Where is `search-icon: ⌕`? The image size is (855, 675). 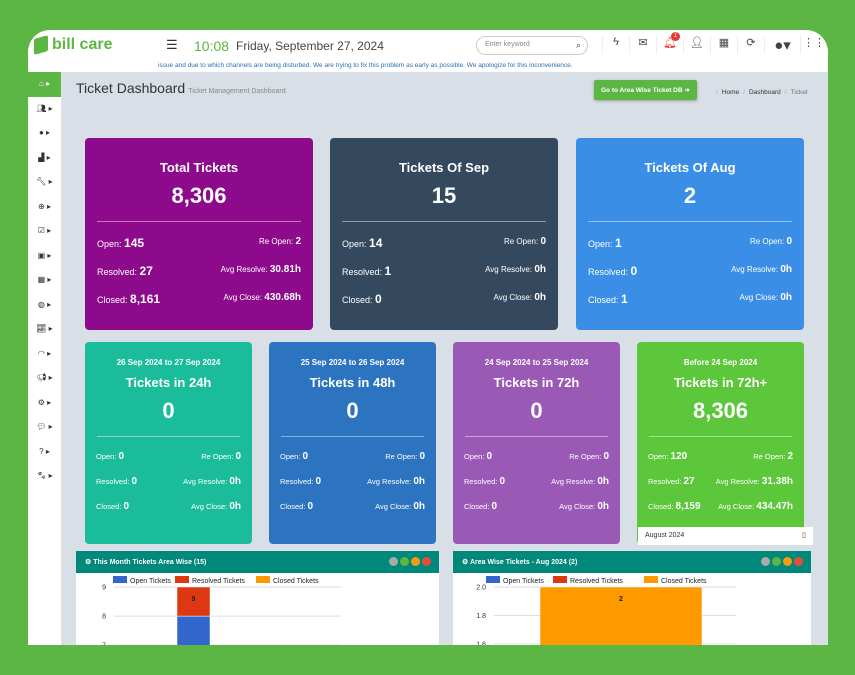
search-icon: ⌕ is located at coordinates (578, 45).